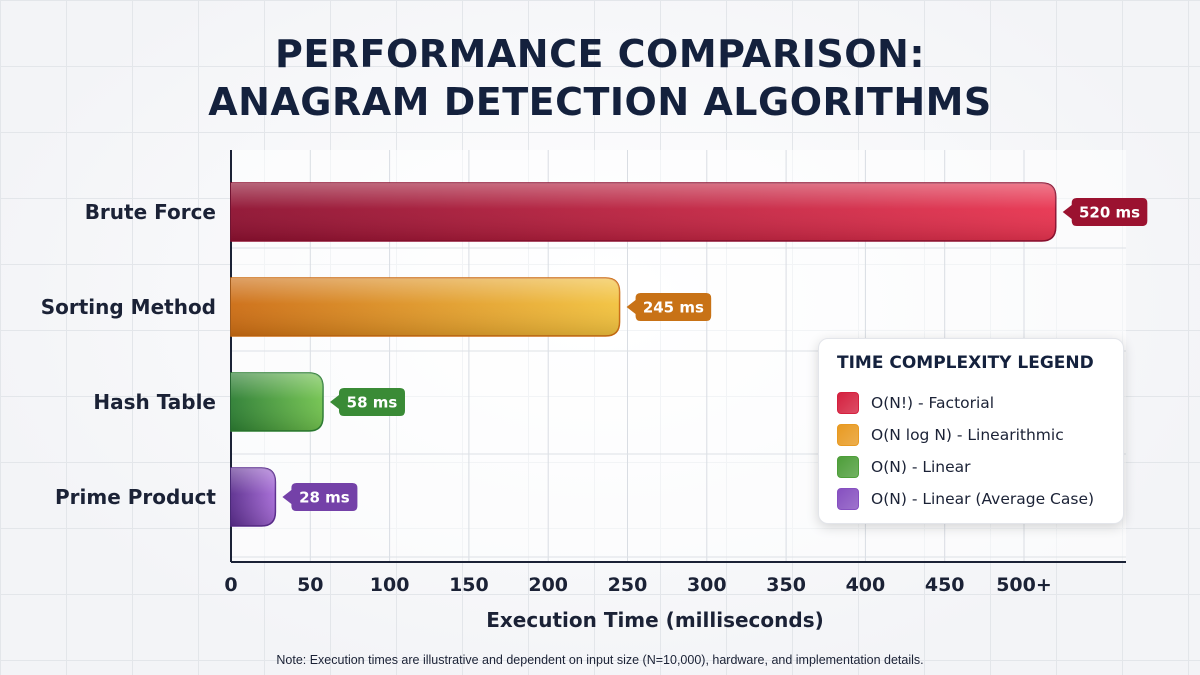 The height and width of the screenshot is (675, 1200). I want to click on legend-swatch-linear-average, so click(848, 499).